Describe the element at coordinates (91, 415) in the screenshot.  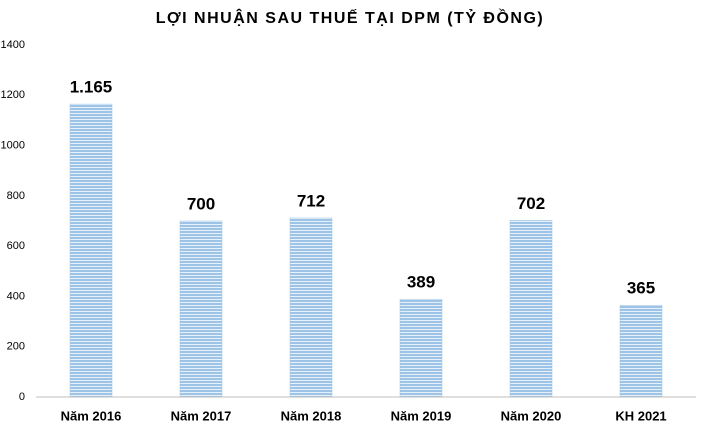
I see `x-tick-label: Năm 2016` at that location.